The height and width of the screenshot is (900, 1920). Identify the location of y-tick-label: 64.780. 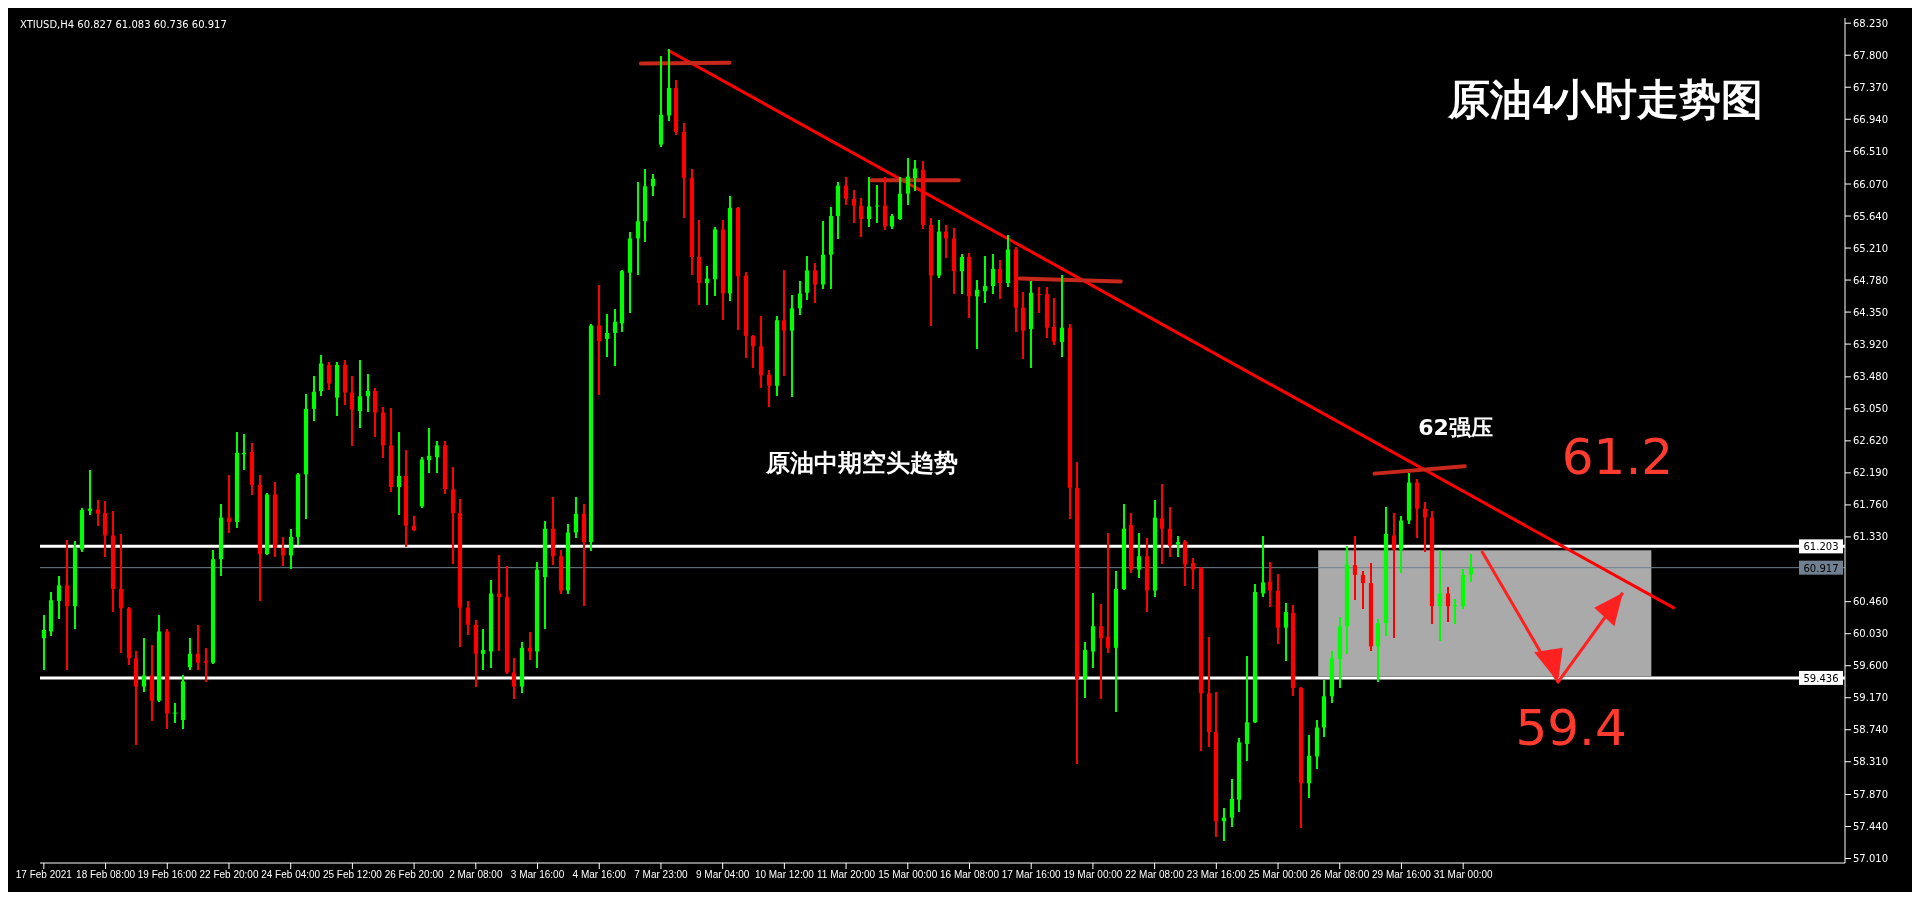
(1870, 280).